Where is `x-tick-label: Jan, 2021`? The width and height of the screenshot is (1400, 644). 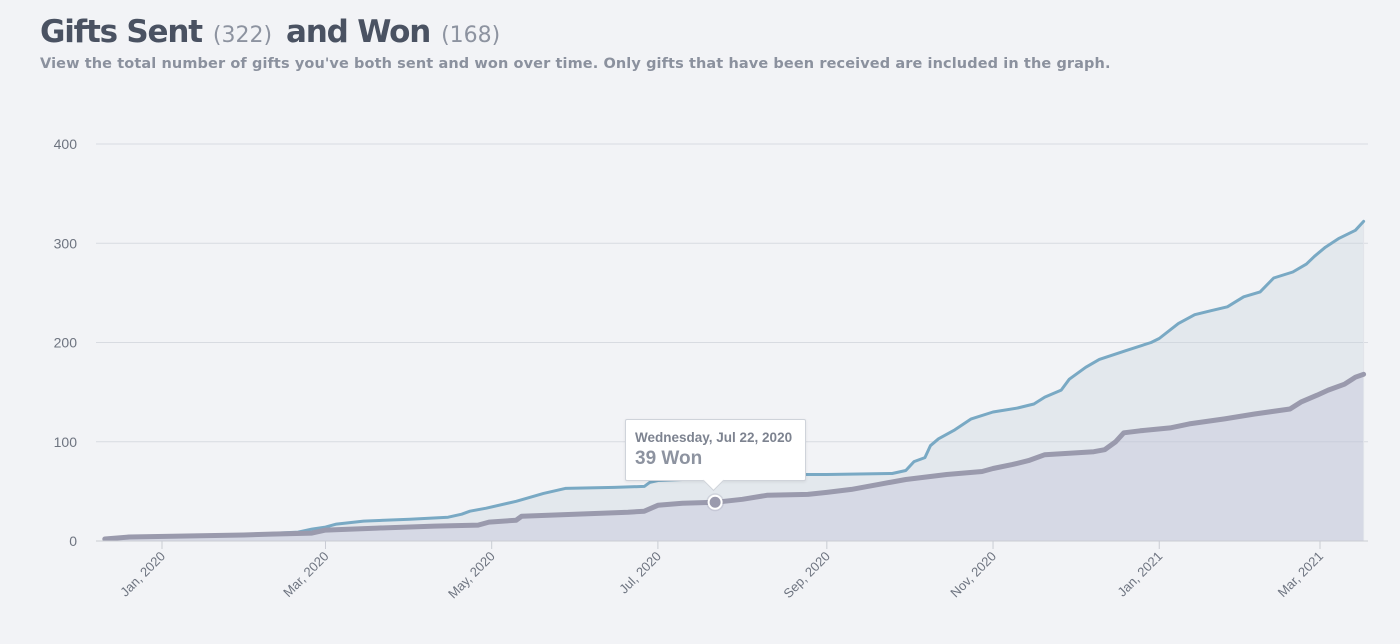 x-tick-label: Jan, 2021 is located at coordinates (1139, 574).